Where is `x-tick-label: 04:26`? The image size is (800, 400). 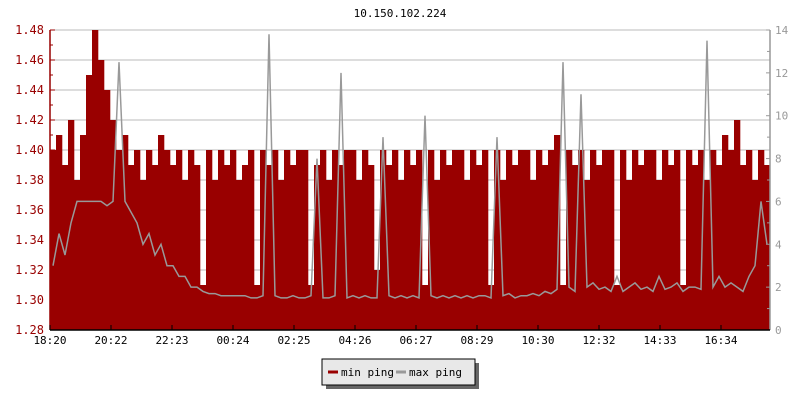
x-tick-label: 04:26 is located at coordinates (354, 340).